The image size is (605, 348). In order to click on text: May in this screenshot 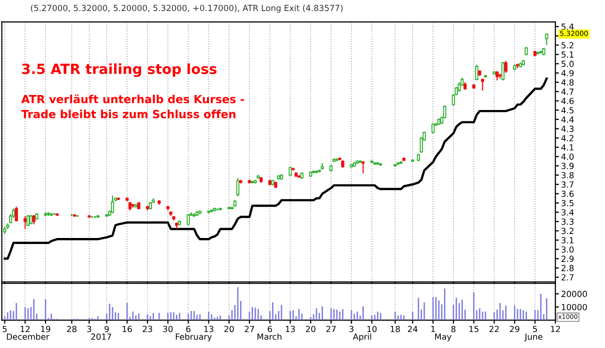, I will do `click(443, 338)`.